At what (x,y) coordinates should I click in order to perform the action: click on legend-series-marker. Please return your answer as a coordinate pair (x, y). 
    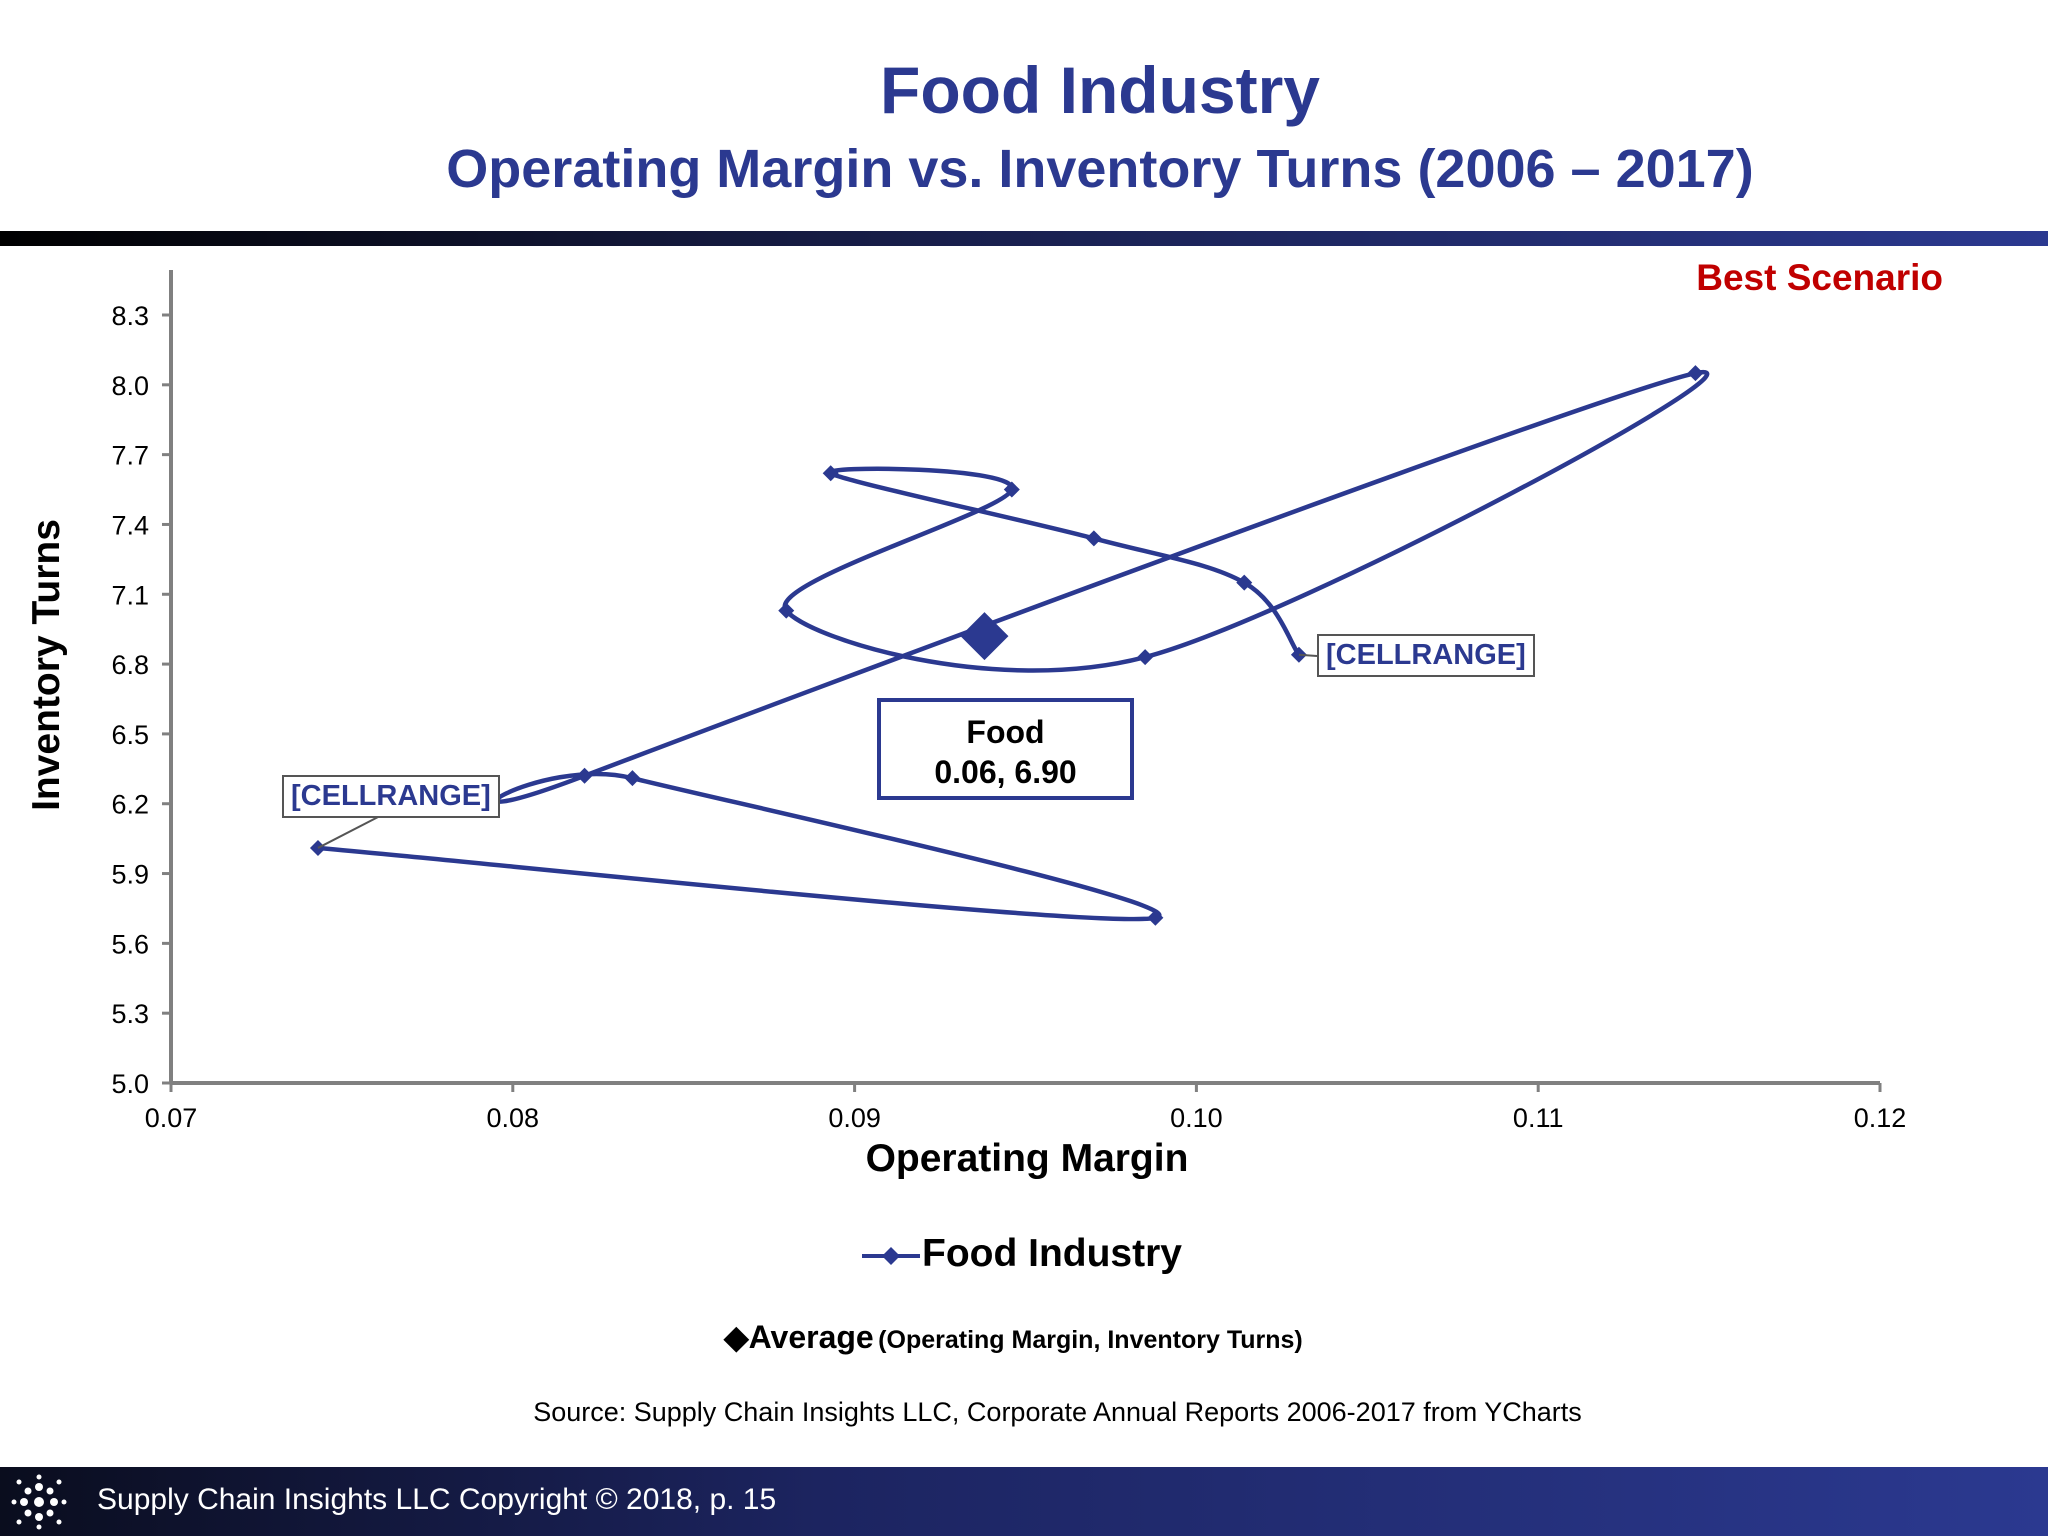
    Looking at the image, I should click on (891, 1255).